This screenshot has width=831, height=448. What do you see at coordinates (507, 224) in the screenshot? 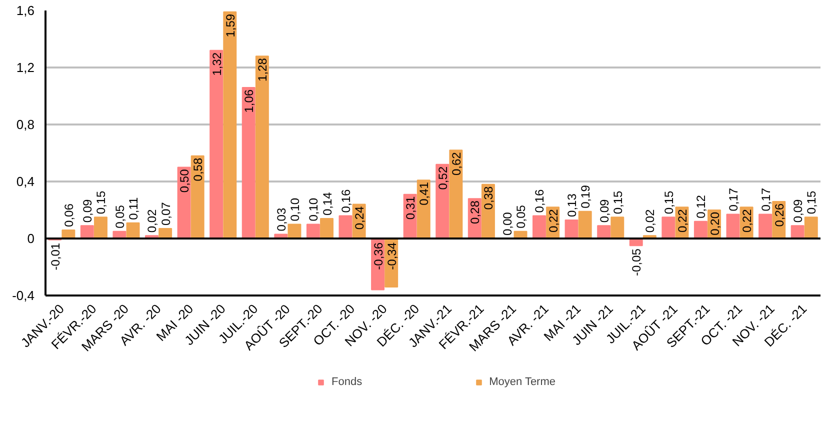
I see `data-label: 0,00` at bounding box center [507, 224].